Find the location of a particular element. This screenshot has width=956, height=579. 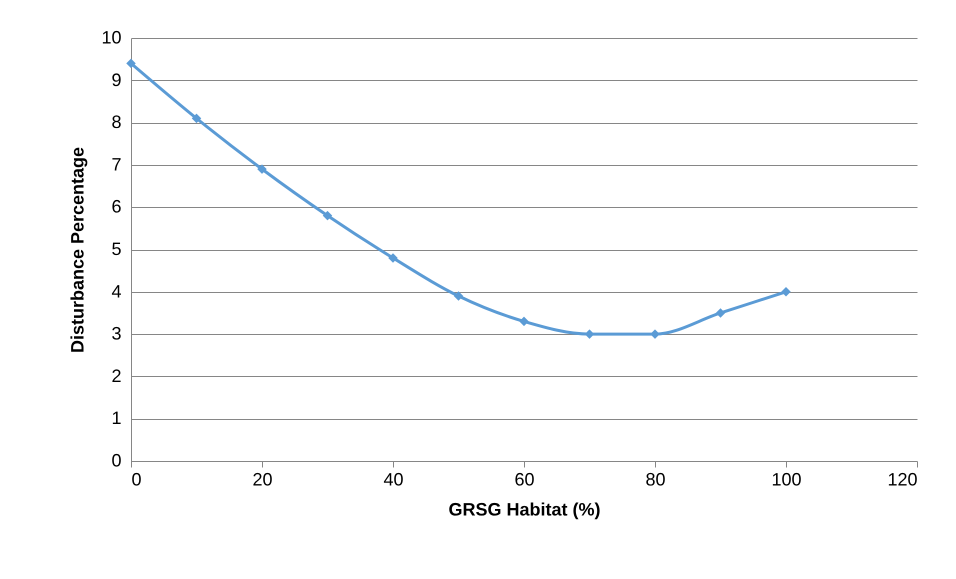

y-tick-label: 3 is located at coordinates (116, 334).